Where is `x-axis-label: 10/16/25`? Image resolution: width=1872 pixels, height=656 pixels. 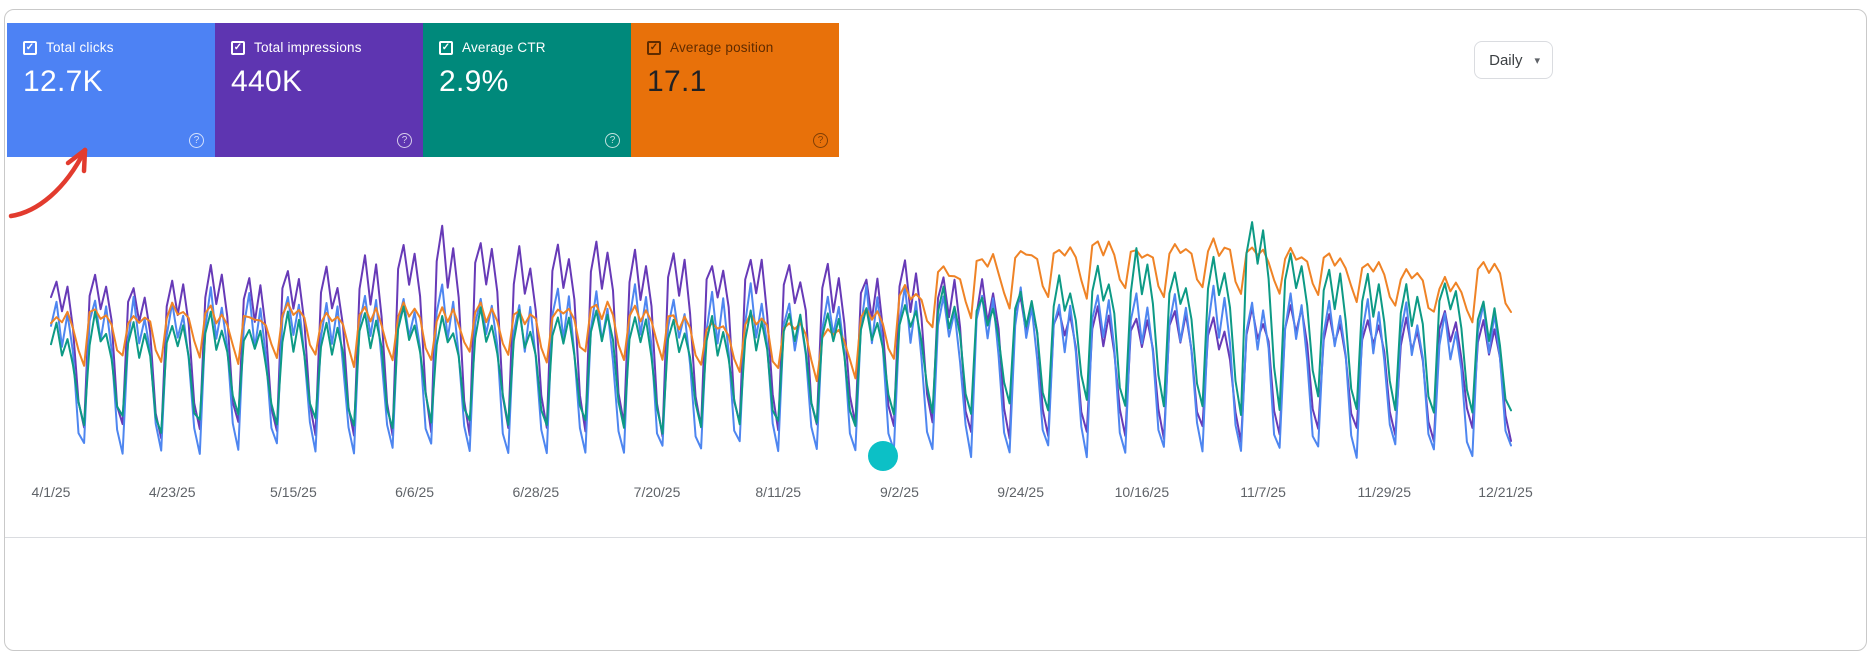 x-axis-label: 10/16/25 is located at coordinates (1142, 492).